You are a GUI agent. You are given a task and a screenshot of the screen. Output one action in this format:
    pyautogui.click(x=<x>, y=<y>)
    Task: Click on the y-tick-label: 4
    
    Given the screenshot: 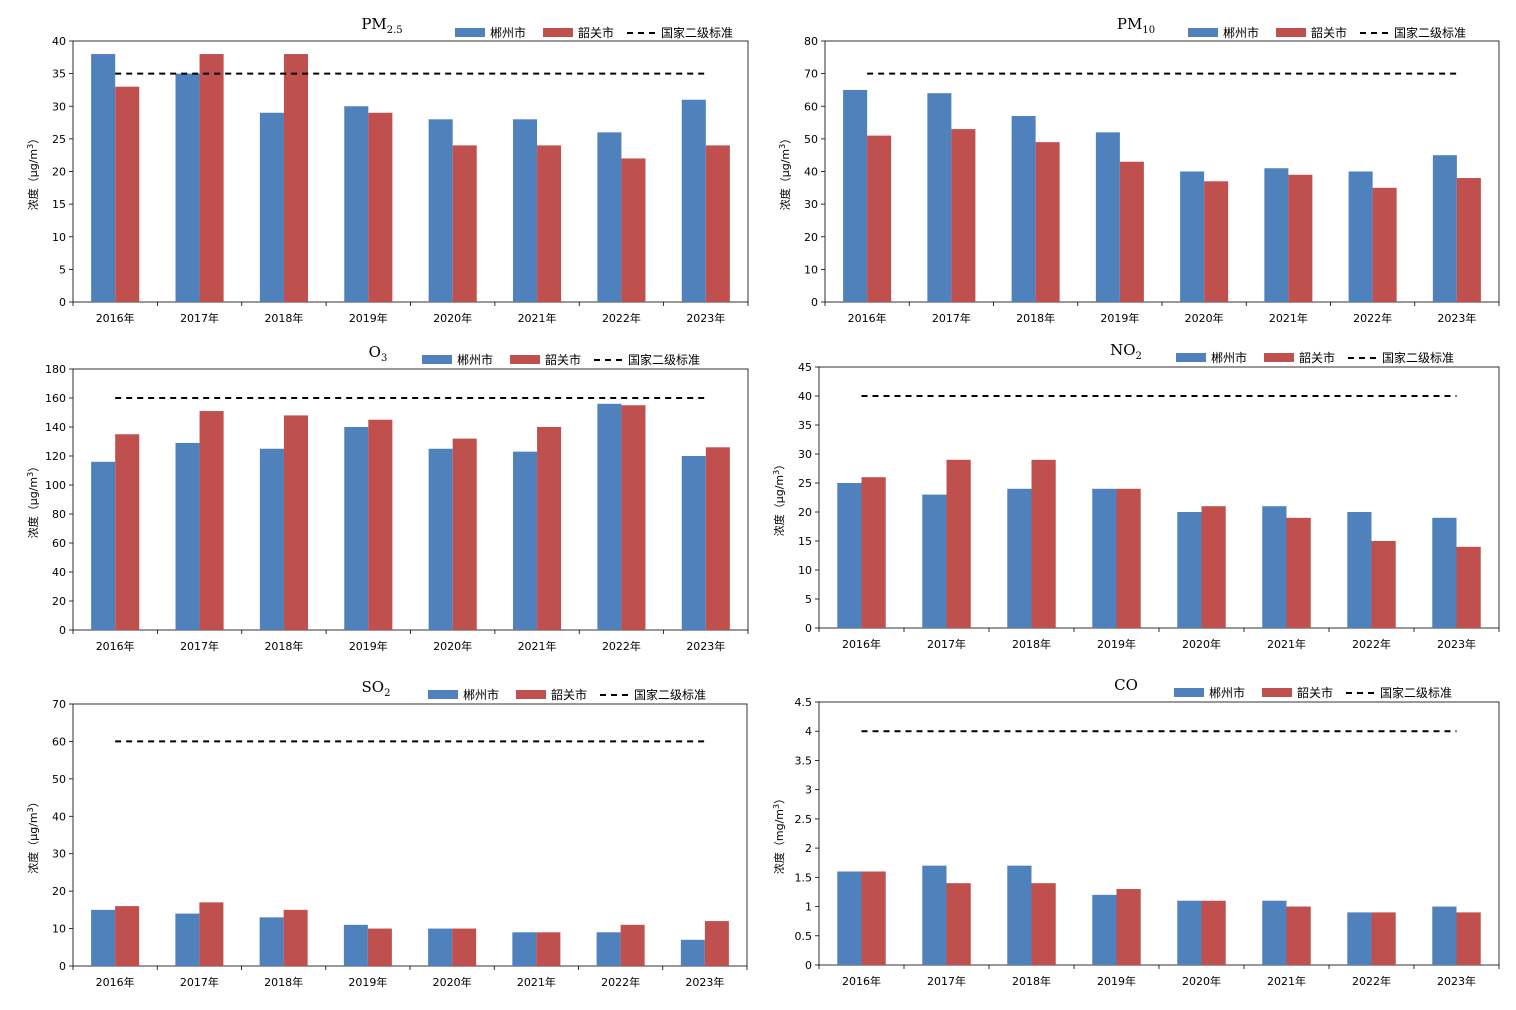 What is the action you would take?
    pyautogui.click(x=808, y=731)
    